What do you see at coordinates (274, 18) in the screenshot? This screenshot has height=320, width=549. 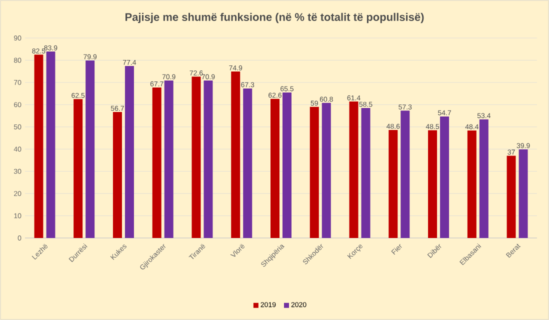 I see `chart-title: Pajisje me shumë funksione (në % të totalit të popullsisë)` at bounding box center [274, 18].